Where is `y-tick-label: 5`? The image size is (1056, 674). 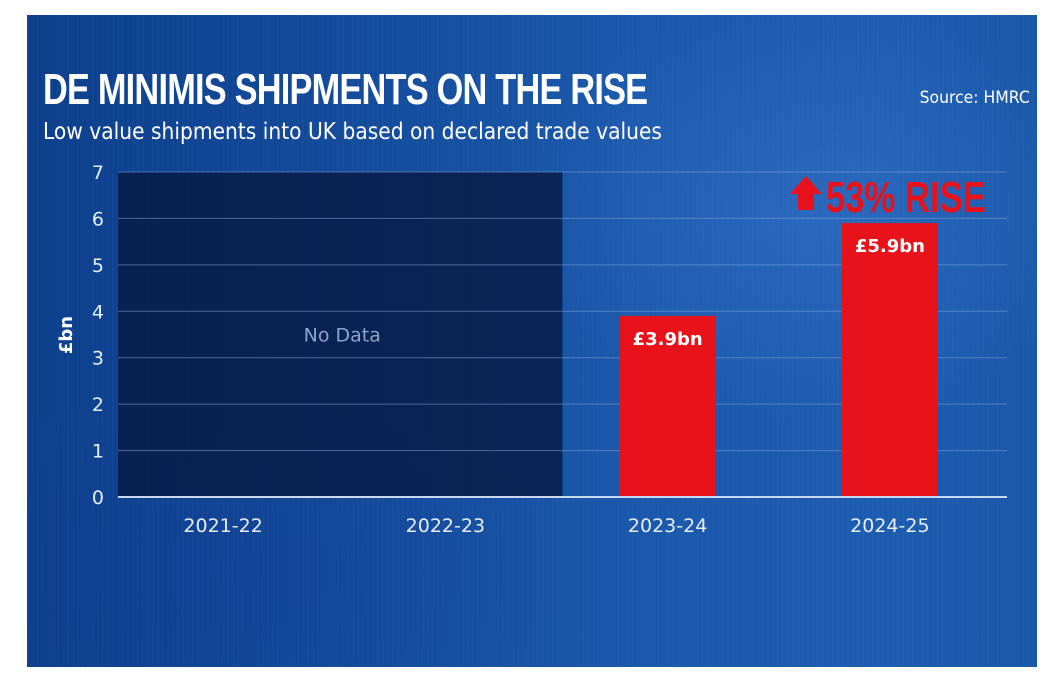
y-tick-label: 5 is located at coordinates (98, 266).